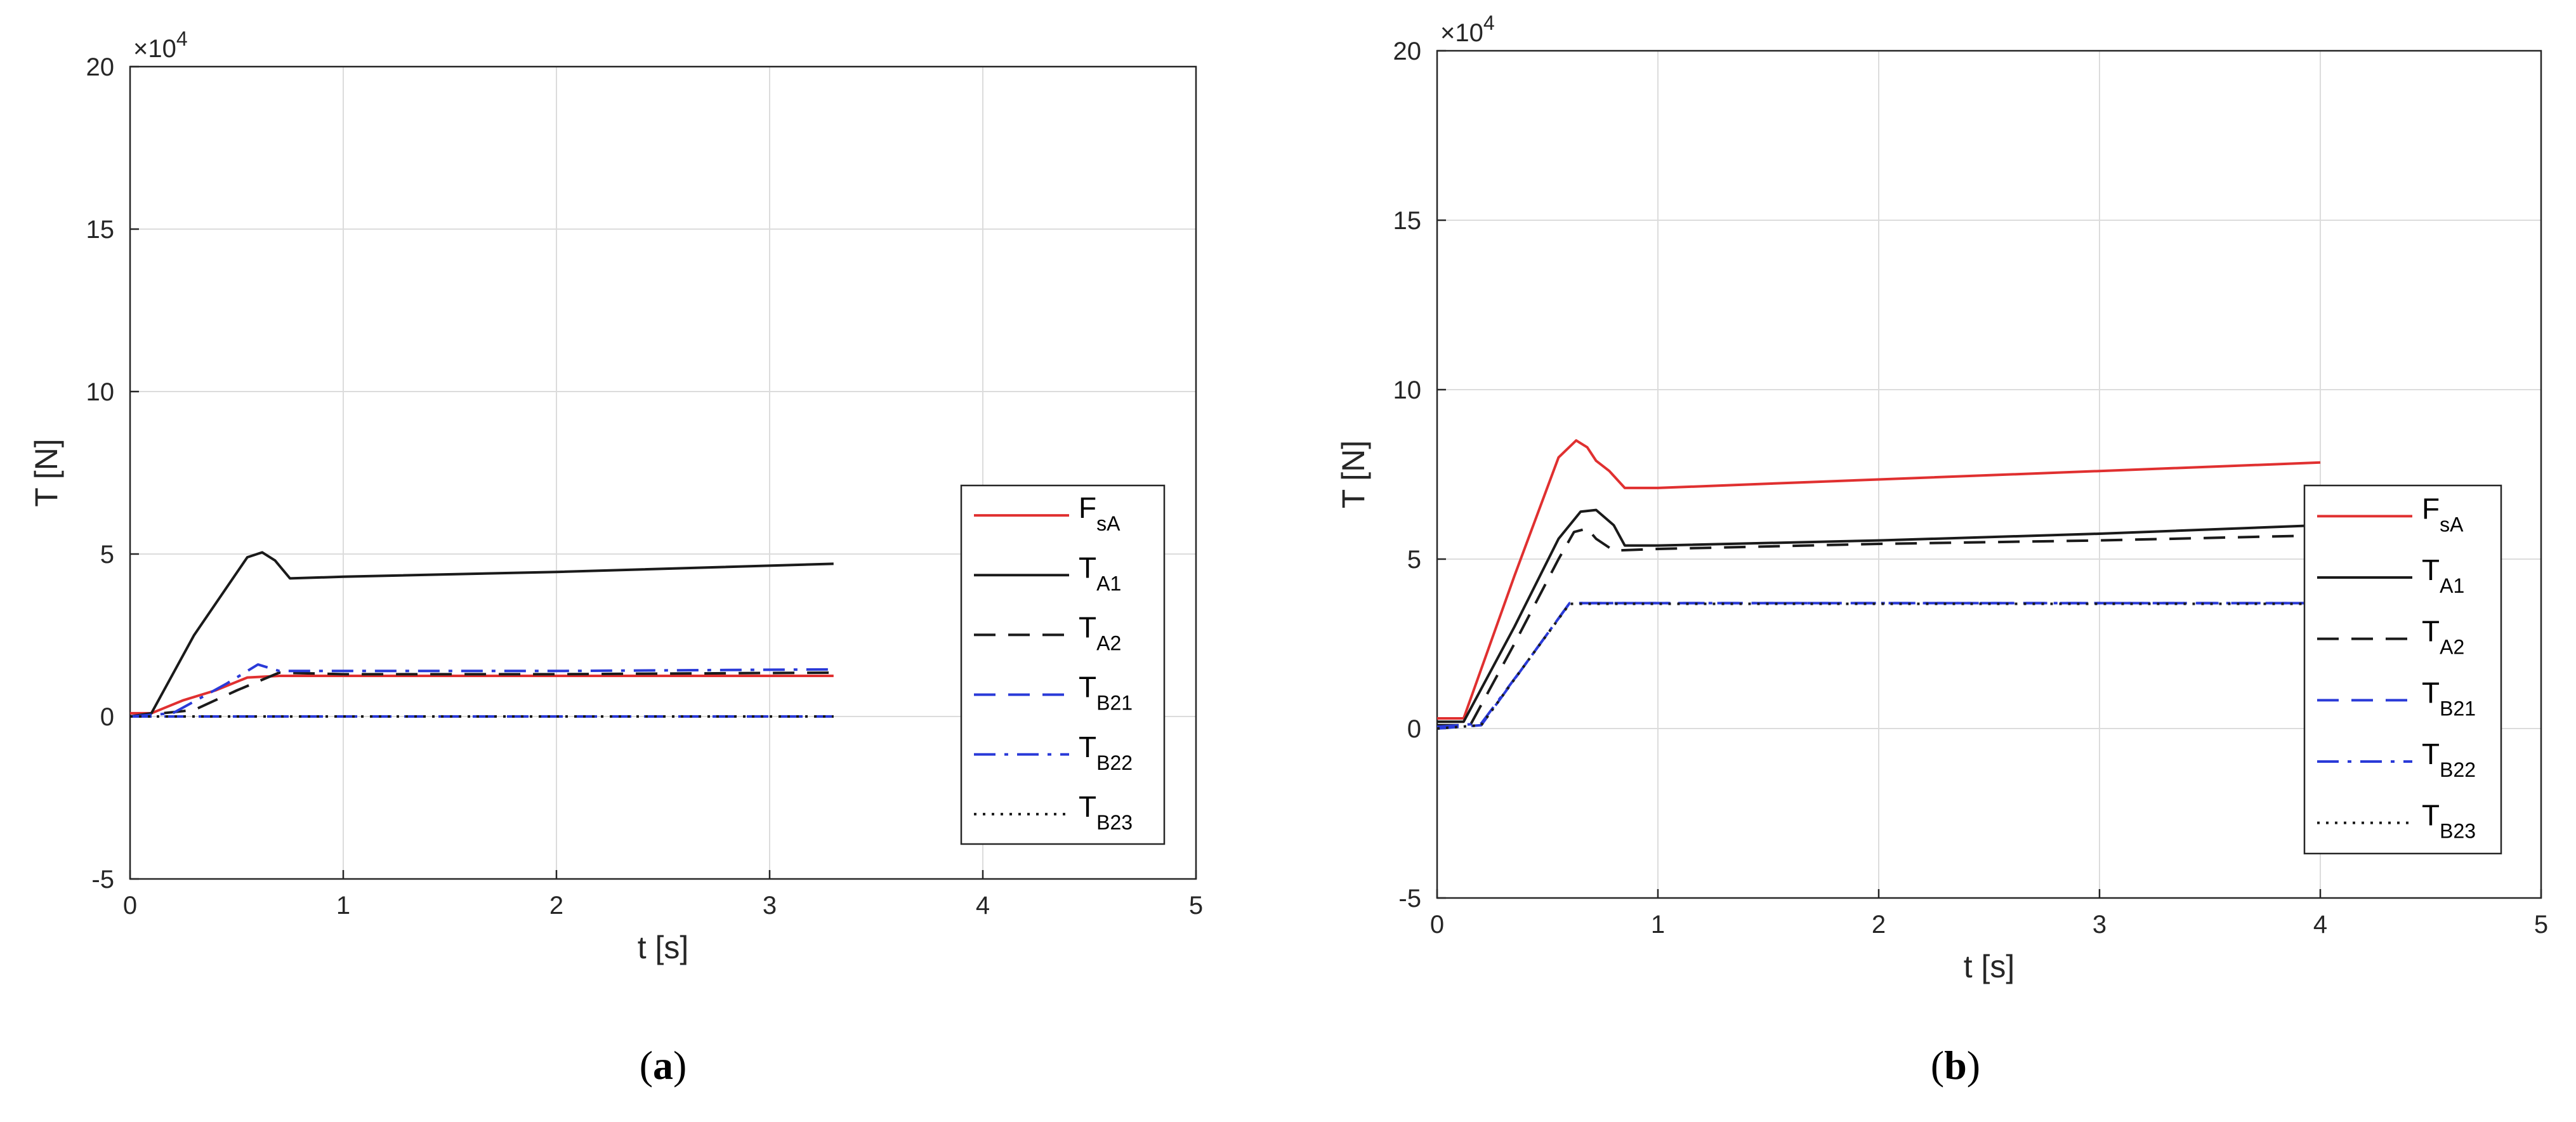 The image size is (2576, 1122). I want to click on panel-label: (b), so click(1955, 1065).